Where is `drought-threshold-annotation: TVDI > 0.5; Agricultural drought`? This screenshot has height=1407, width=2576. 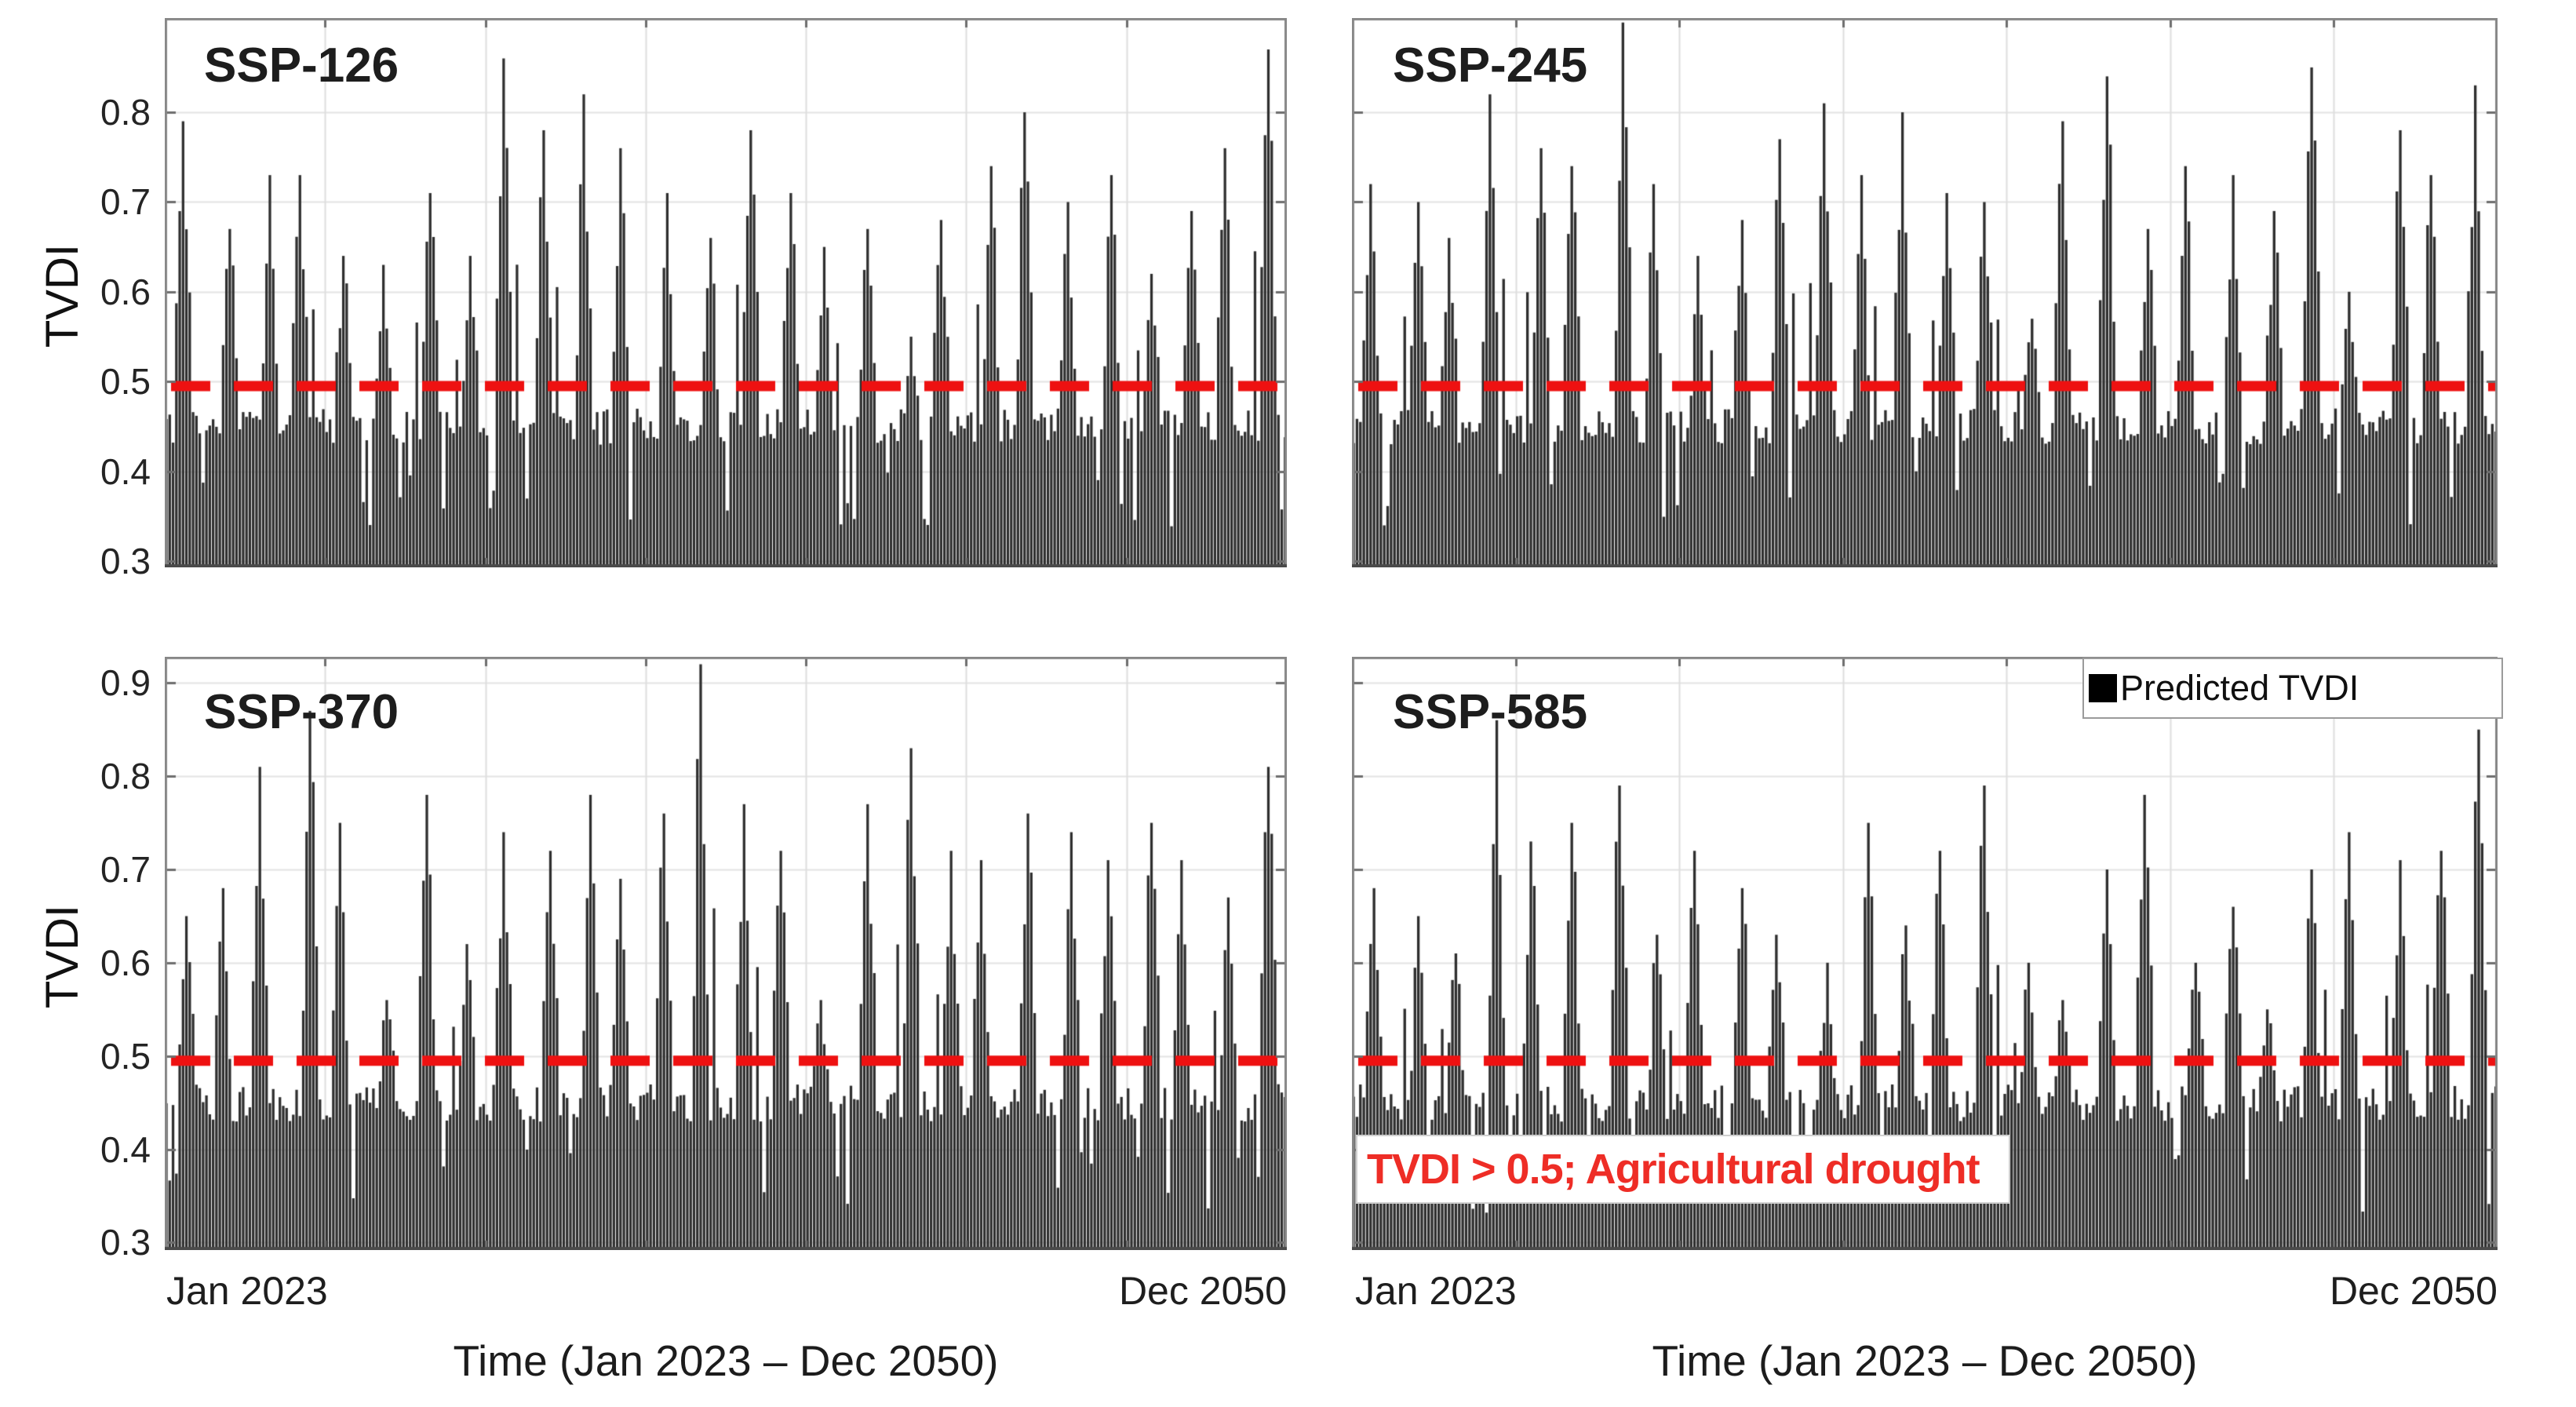 drought-threshold-annotation: TVDI > 0.5; Agricultural drought is located at coordinates (1683, 1169).